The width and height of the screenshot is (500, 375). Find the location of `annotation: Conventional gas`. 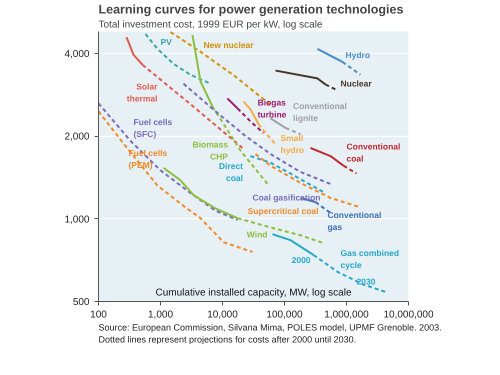

annotation: Conventional gas is located at coordinates (354, 221).